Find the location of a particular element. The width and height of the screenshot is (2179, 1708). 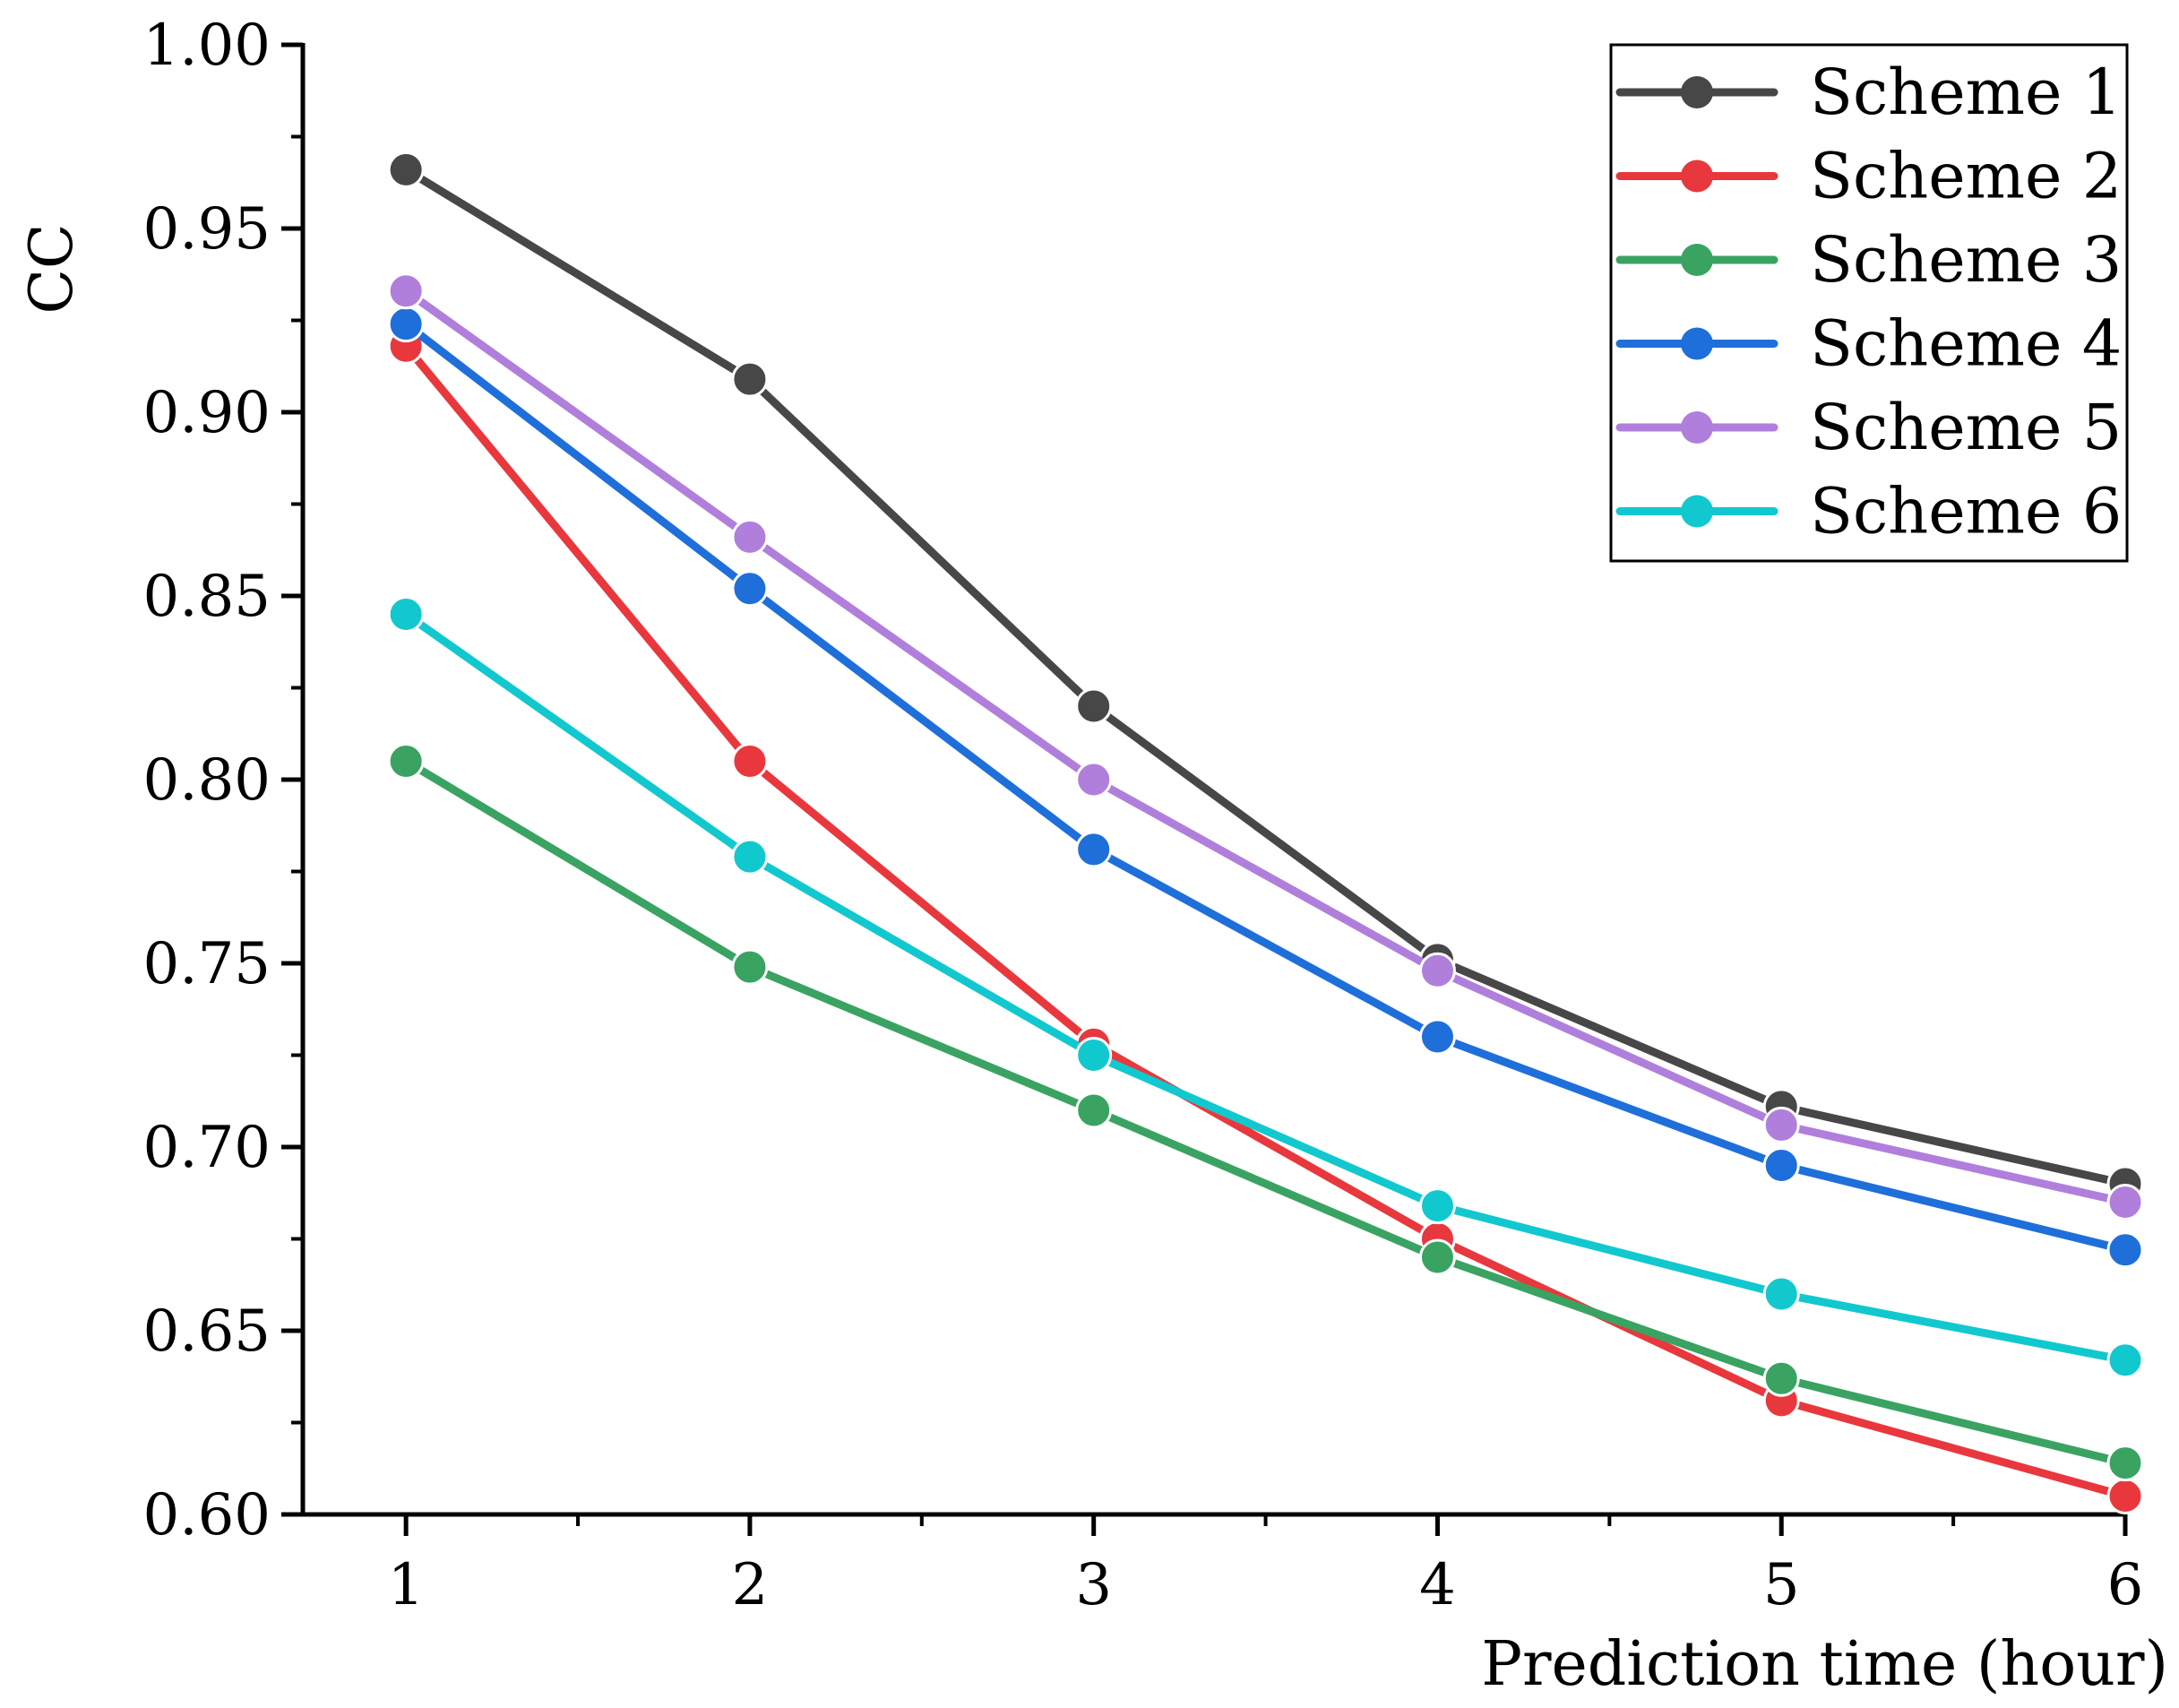

legend-entry: Scheme 2 is located at coordinates (1869, 176).